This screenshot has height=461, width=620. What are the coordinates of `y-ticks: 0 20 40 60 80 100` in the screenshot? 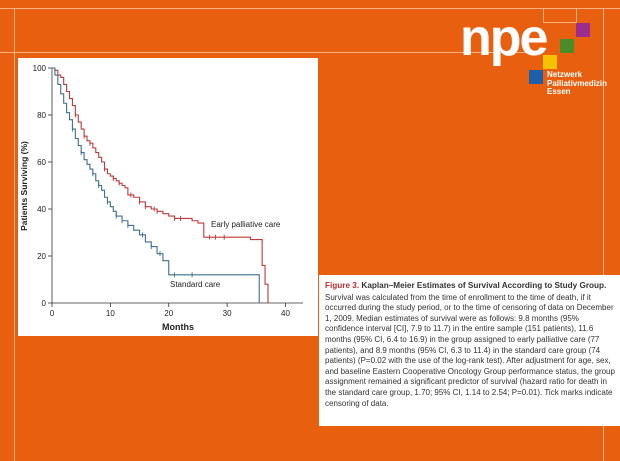 It's located at (42, 186).